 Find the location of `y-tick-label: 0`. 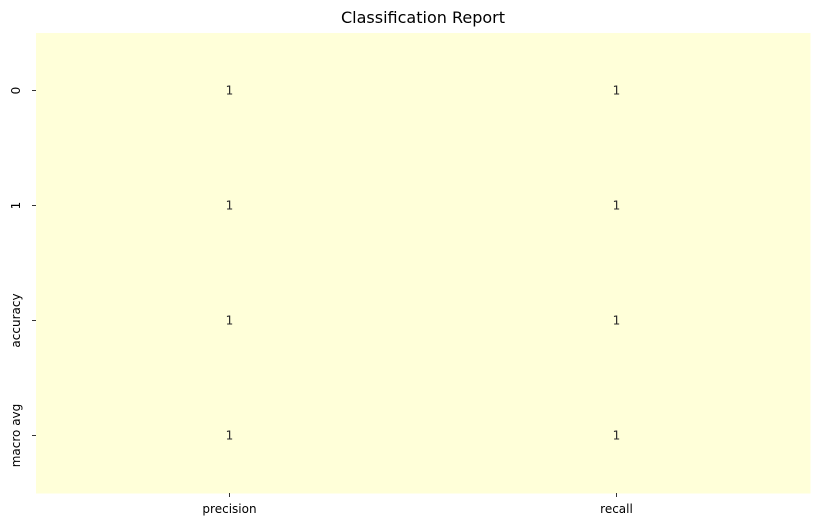

y-tick-label: 0 is located at coordinates (16, 91).